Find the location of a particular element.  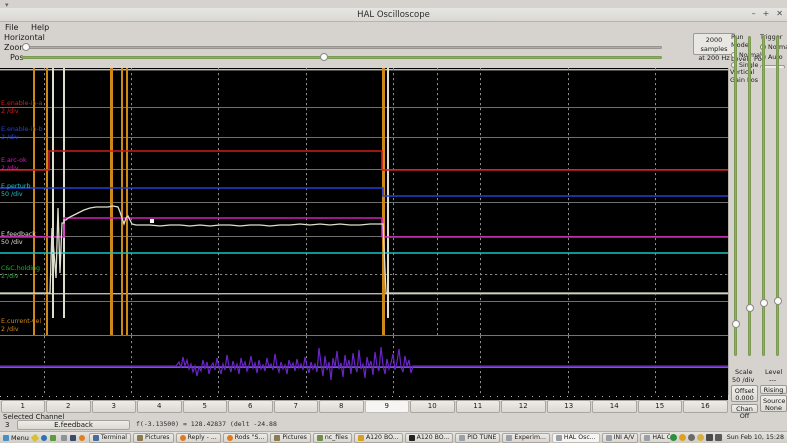

tray-update-icon is located at coordinates (673, 437).